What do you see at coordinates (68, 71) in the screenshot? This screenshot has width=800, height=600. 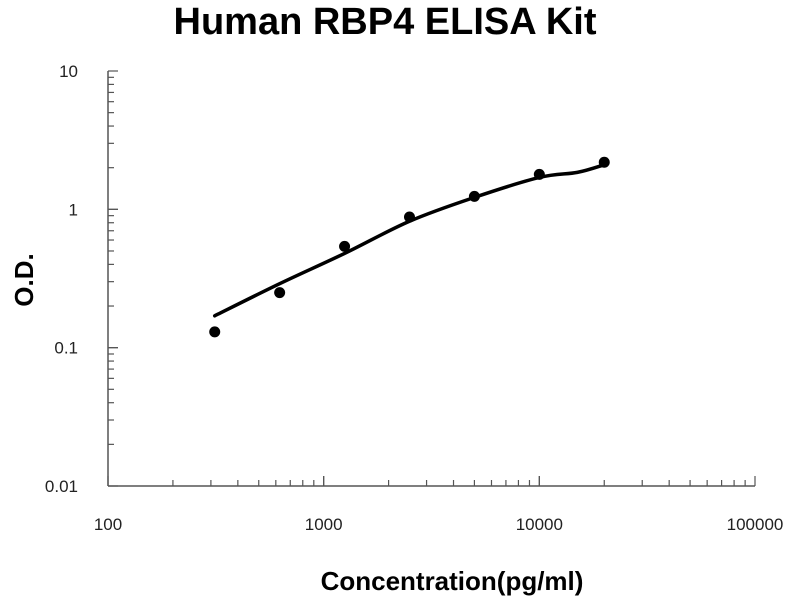 I see `y-tick-label: 10` at bounding box center [68, 71].